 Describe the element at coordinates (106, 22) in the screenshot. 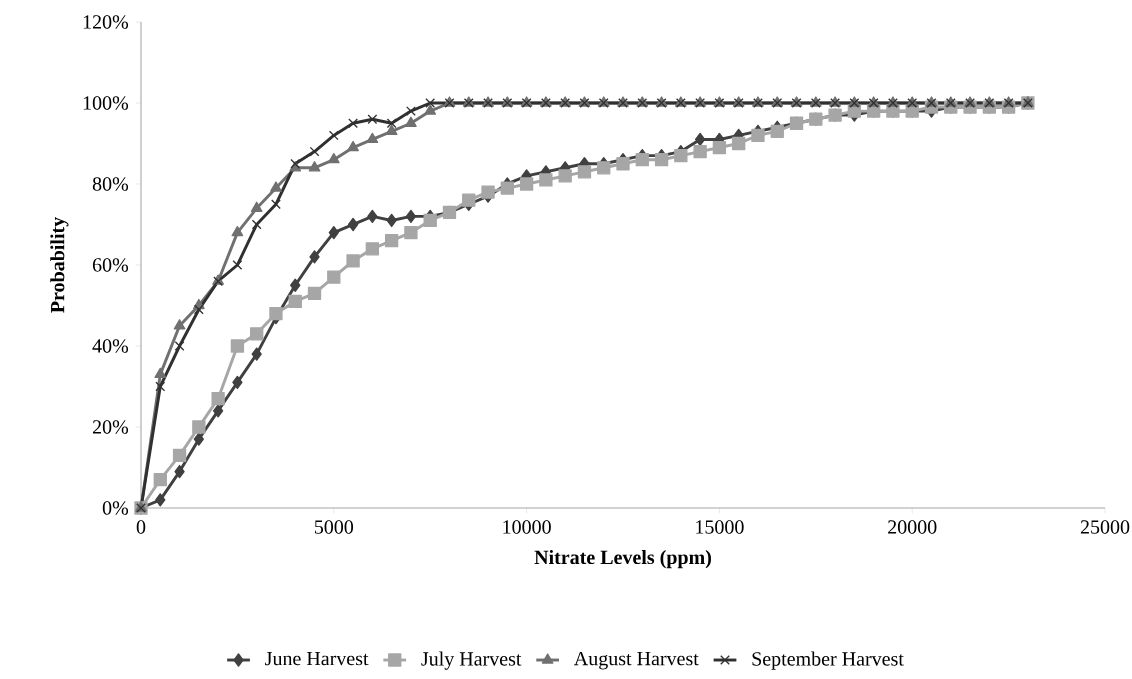

I see `y-tick-label: 120%` at that location.